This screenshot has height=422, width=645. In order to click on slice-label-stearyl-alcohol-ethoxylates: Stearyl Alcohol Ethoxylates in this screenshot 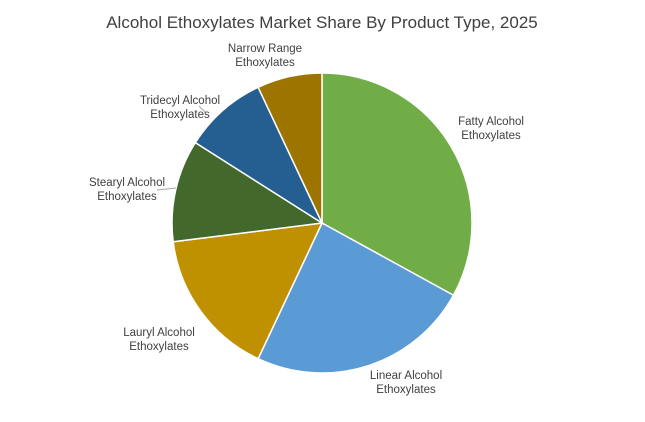, I will do `click(127, 190)`.